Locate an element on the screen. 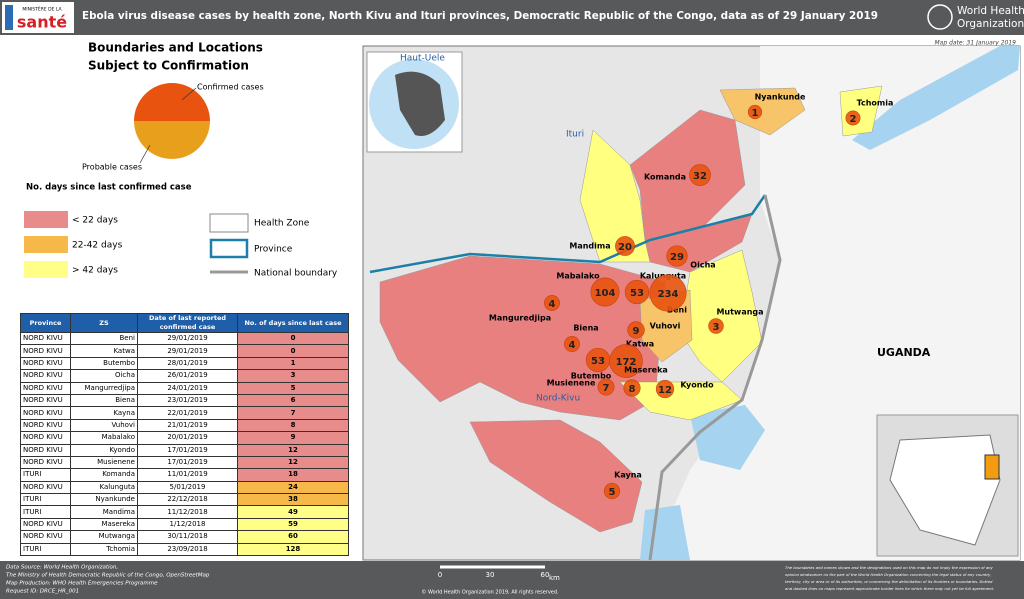  table-cell: 6 is located at coordinates (293, 400).